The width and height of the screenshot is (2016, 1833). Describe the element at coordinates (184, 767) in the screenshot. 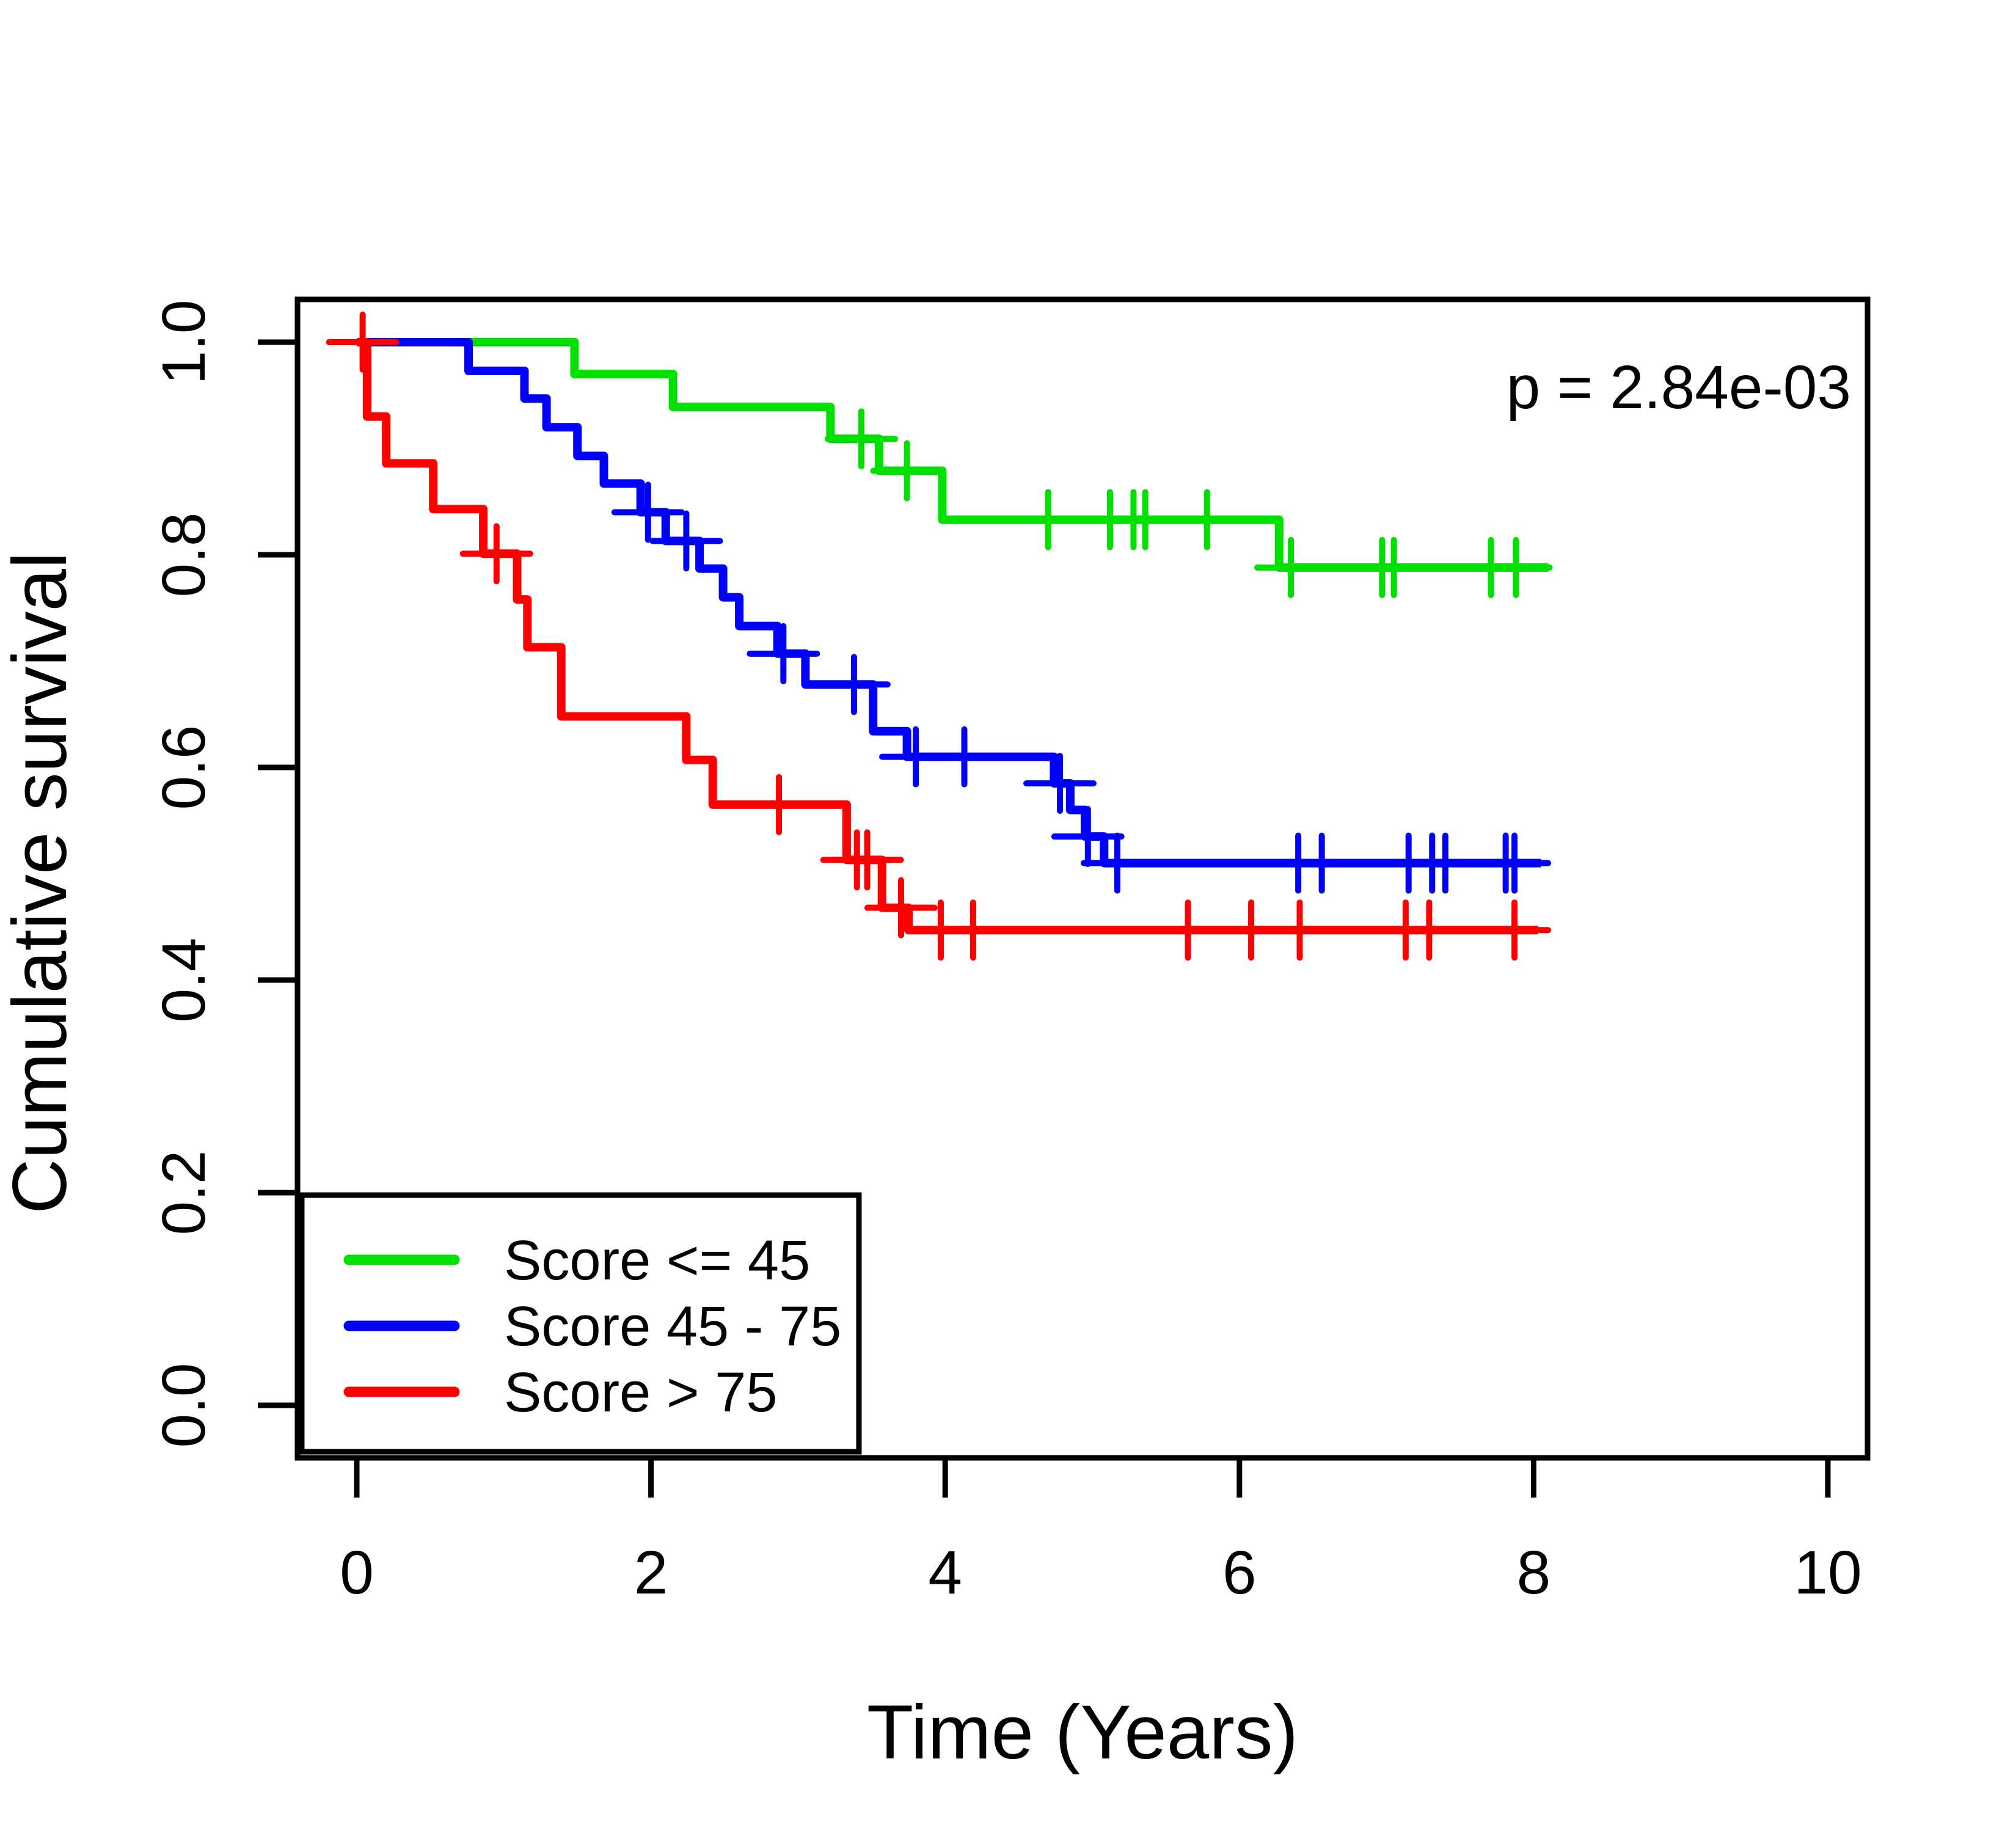

I see `y-axis-tick-label: 0.6` at that location.